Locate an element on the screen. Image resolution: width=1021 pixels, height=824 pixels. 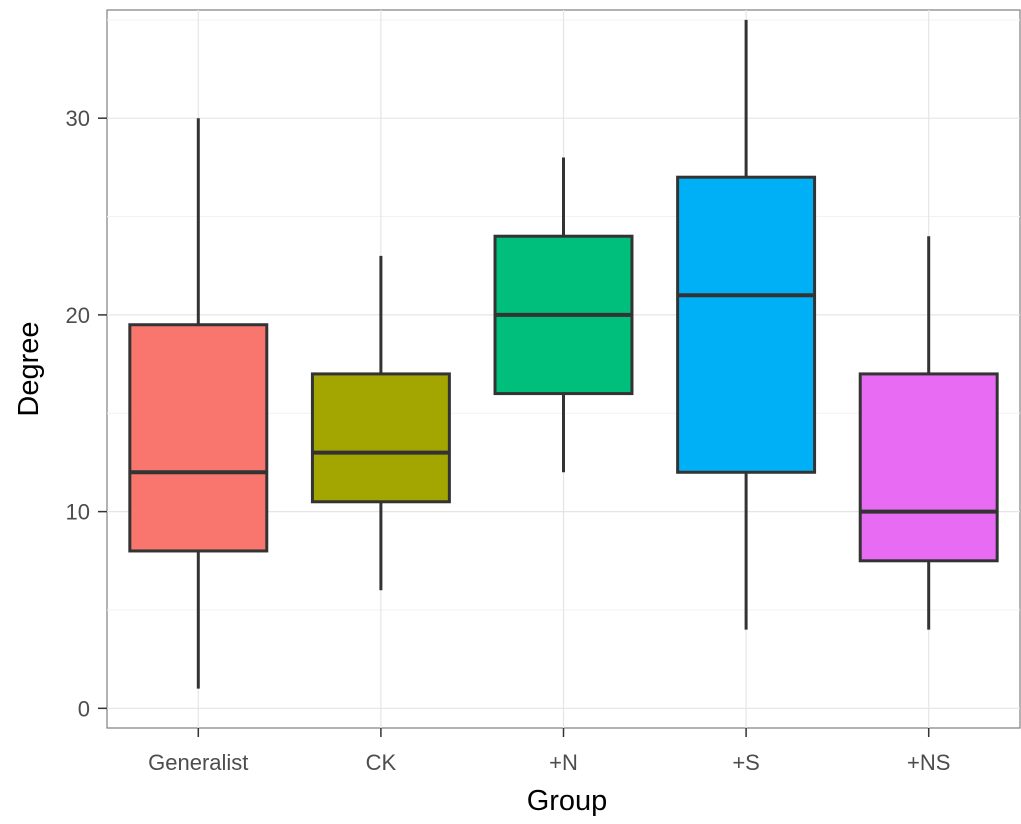
x-axis-title: Group is located at coordinates (567, 801).